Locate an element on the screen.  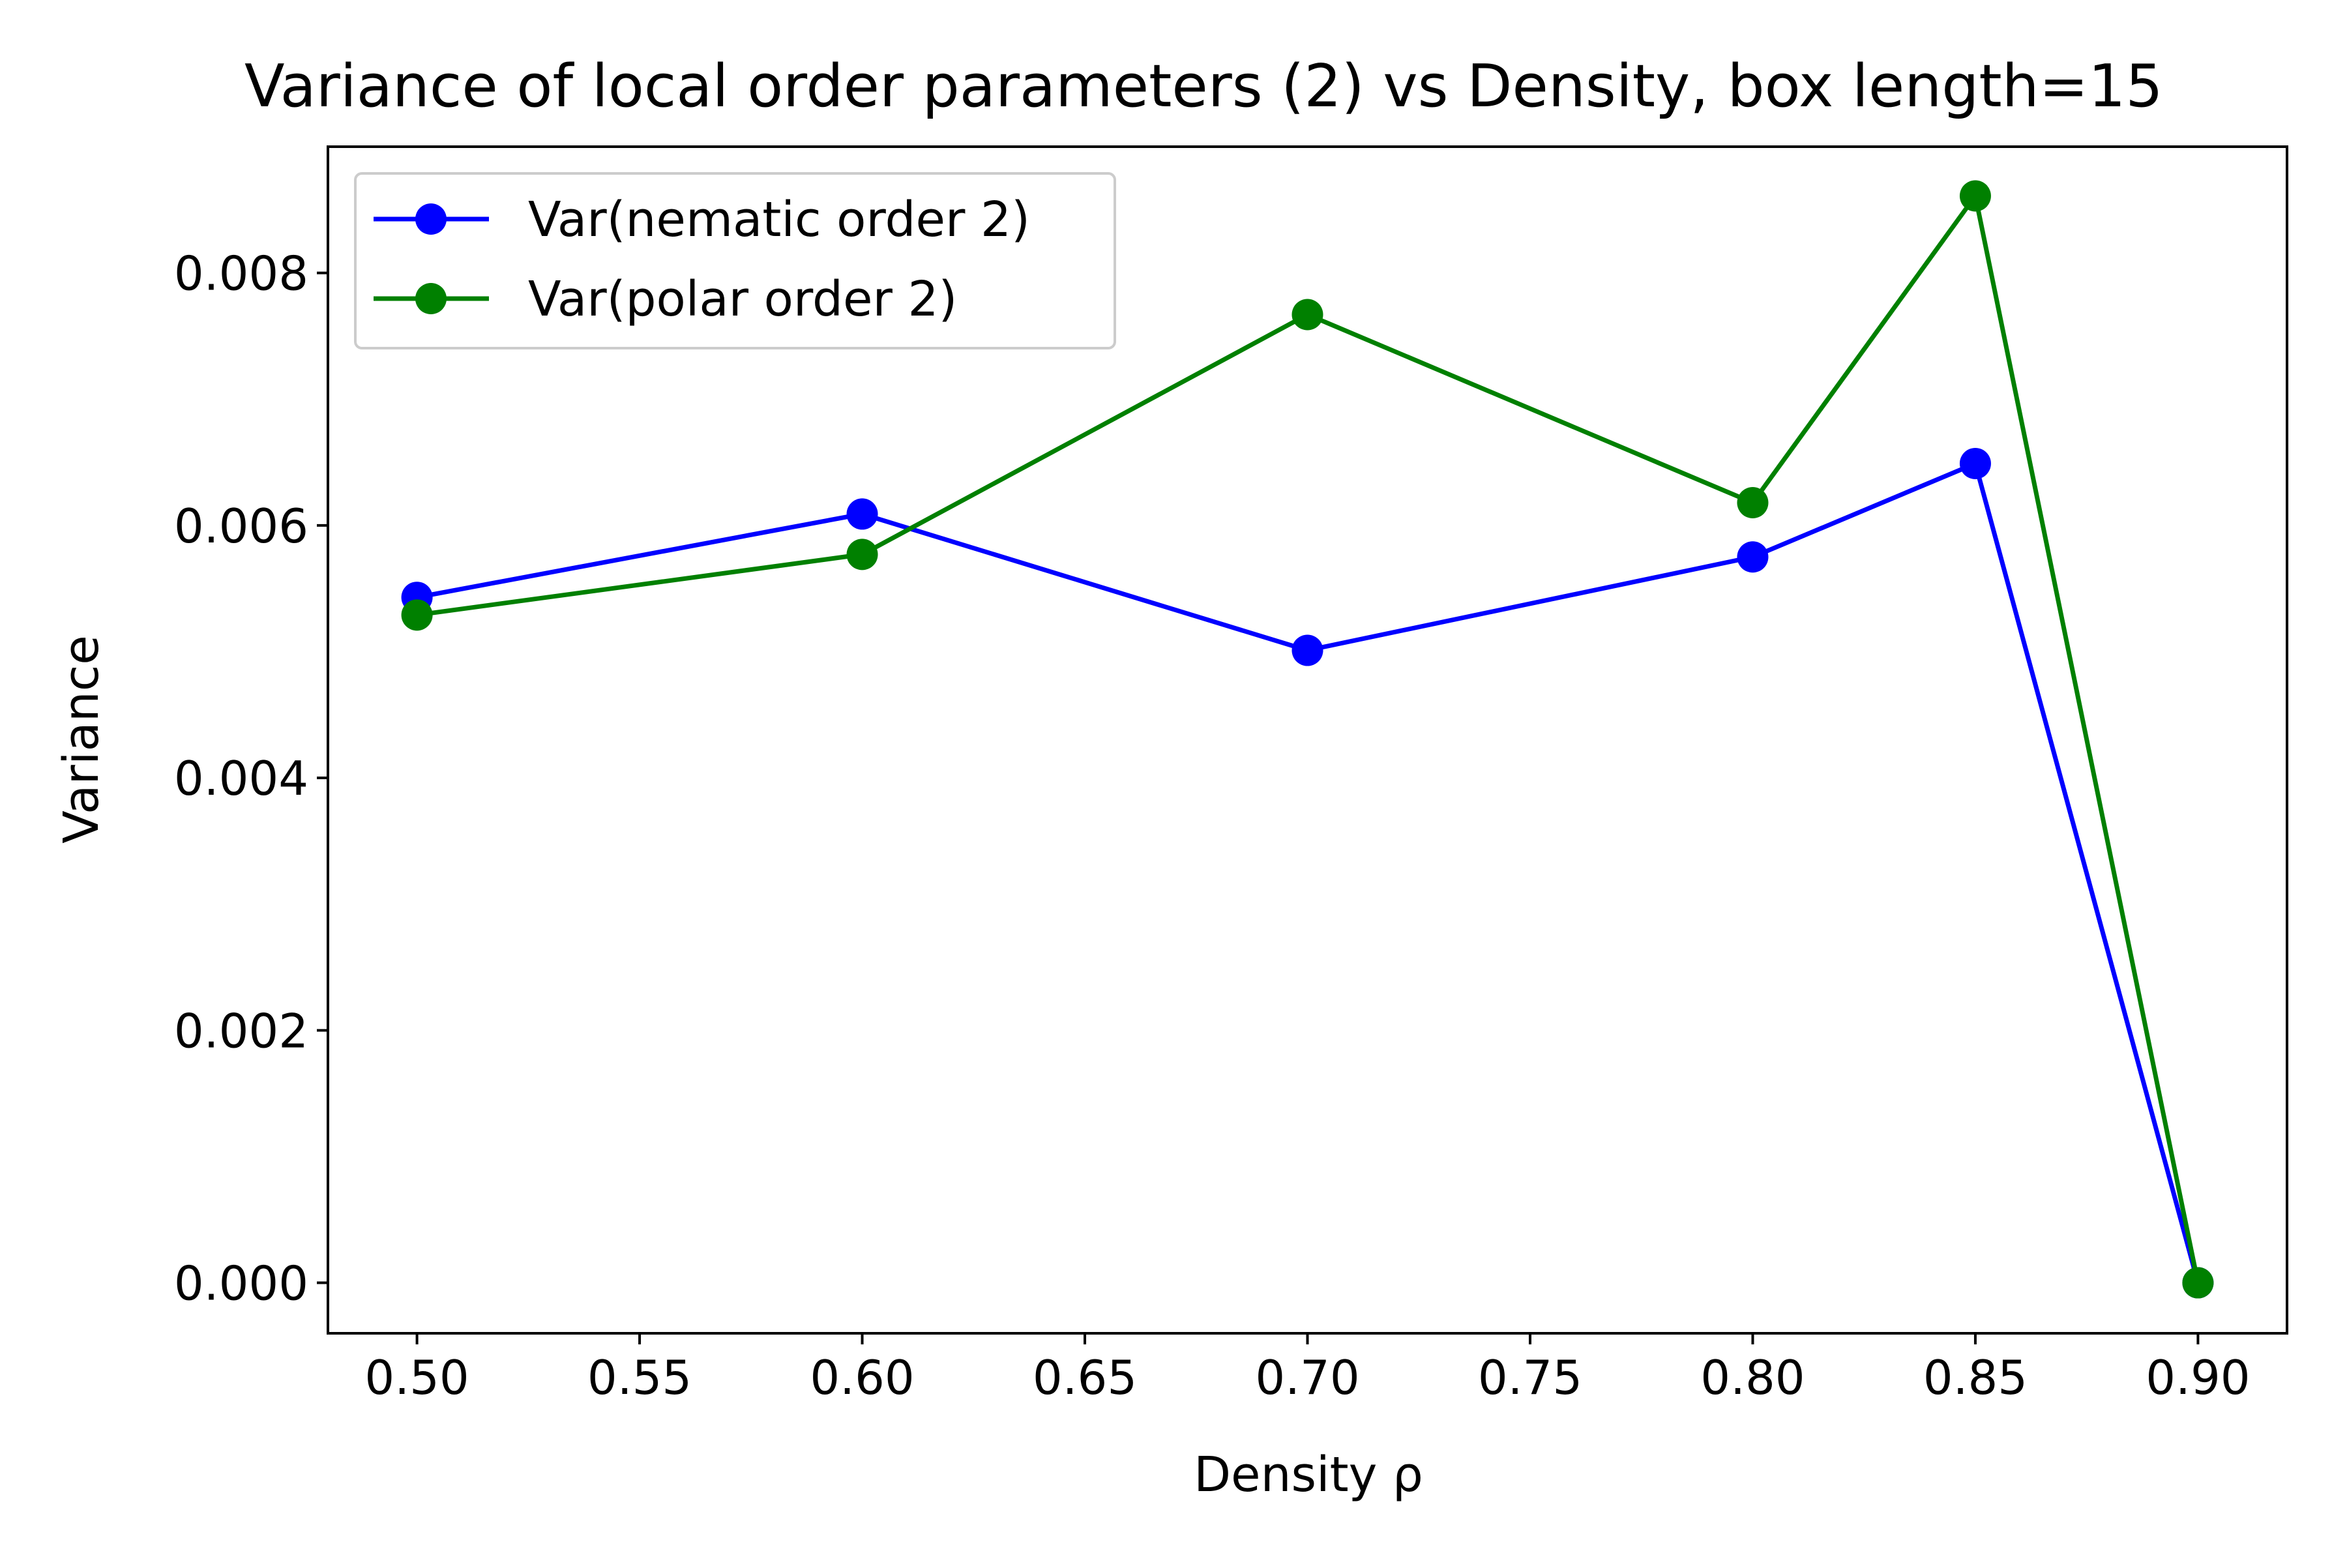
legend: Var(nematic order 2) Var(polar order 2) is located at coordinates (735, 261).